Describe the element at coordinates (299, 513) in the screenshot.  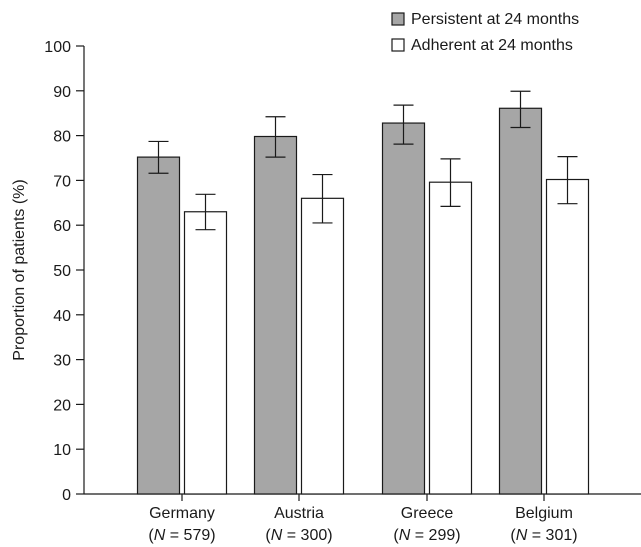
I see `x-tick-label: Austria` at that location.